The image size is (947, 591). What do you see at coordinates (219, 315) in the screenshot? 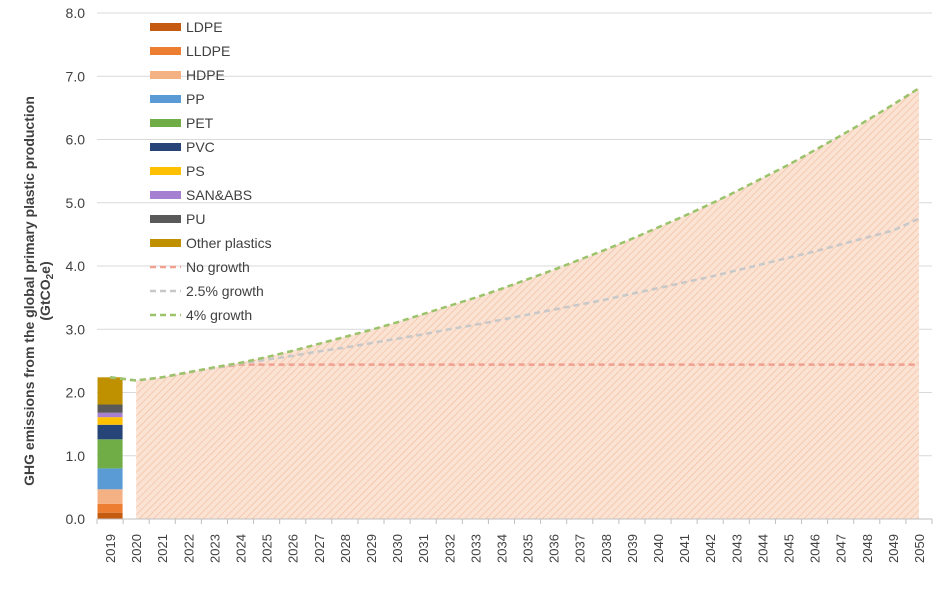
I see `legend-label: 4% growth` at bounding box center [219, 315].